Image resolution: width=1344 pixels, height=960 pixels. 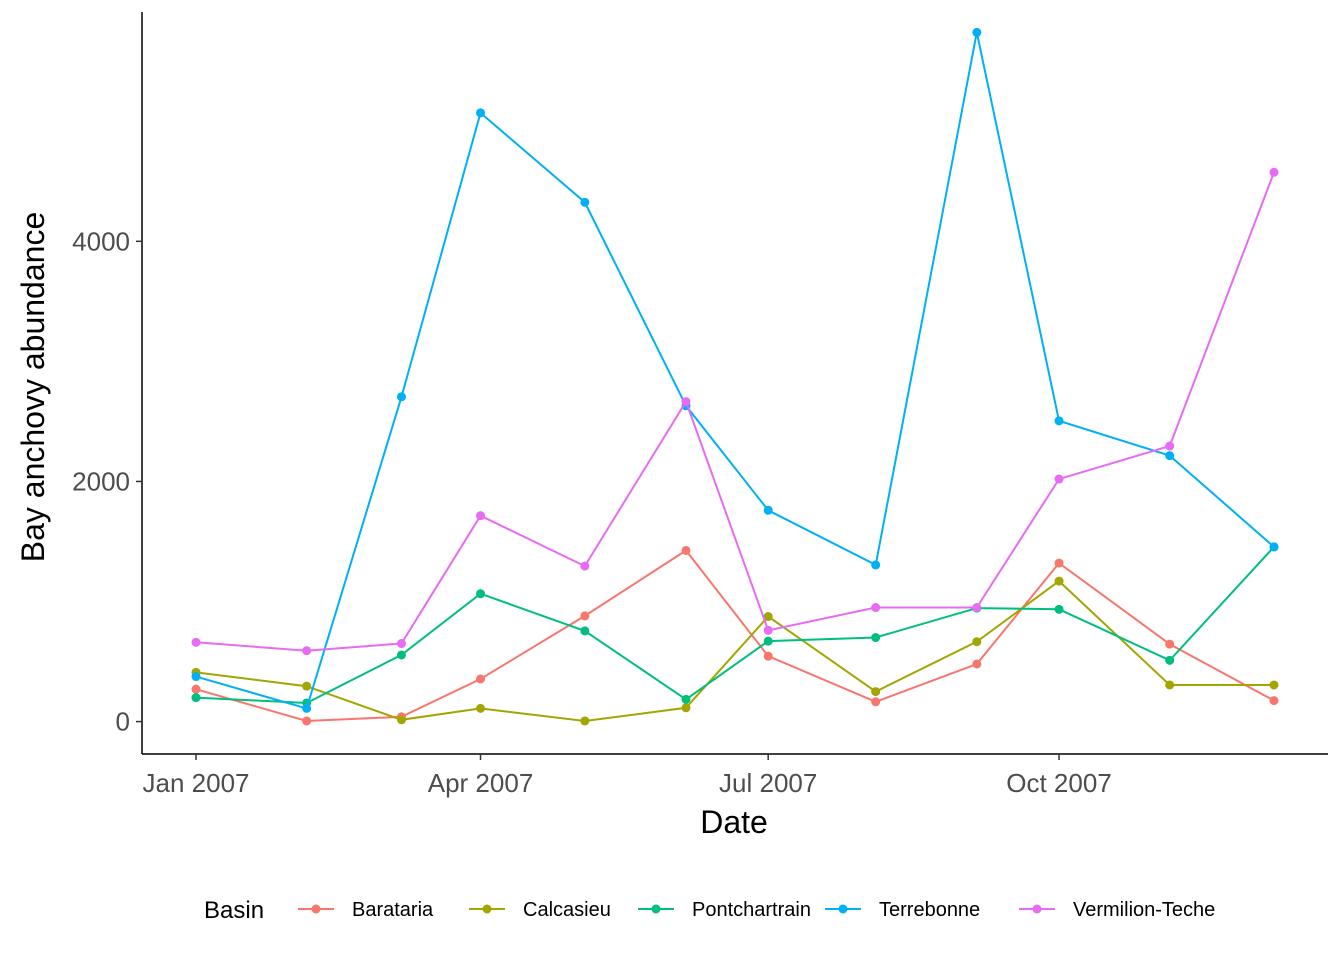 What do you see at coordinates (393, 910) in the screenshot?
I see `legend-label: Barataria` at bounding box center [393, 910].